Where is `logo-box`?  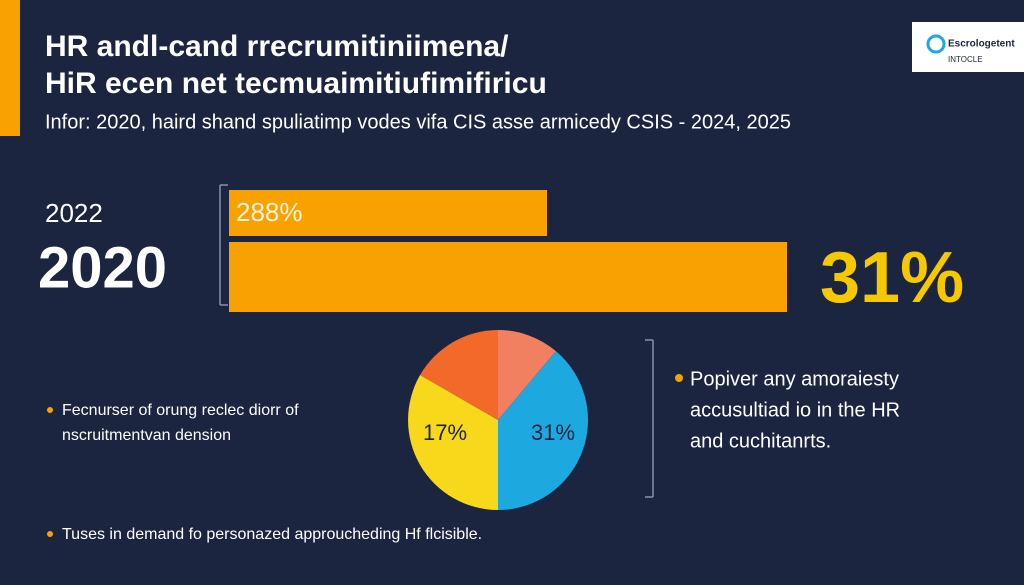
logo-box is located at coordinates (968, 47).